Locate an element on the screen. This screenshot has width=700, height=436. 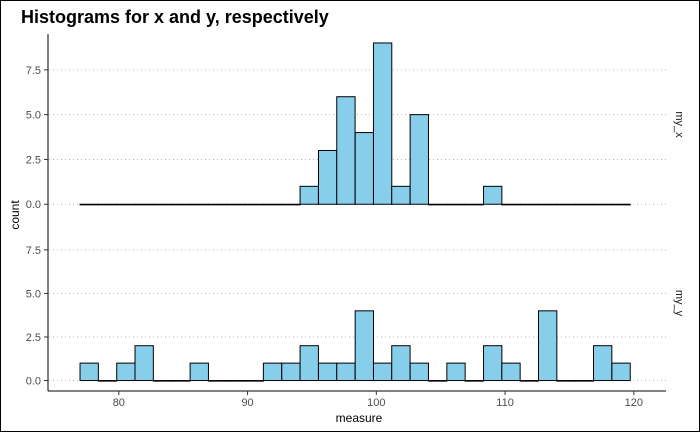
facet-label-my_y: my_y is located at coordinates (679, 303).